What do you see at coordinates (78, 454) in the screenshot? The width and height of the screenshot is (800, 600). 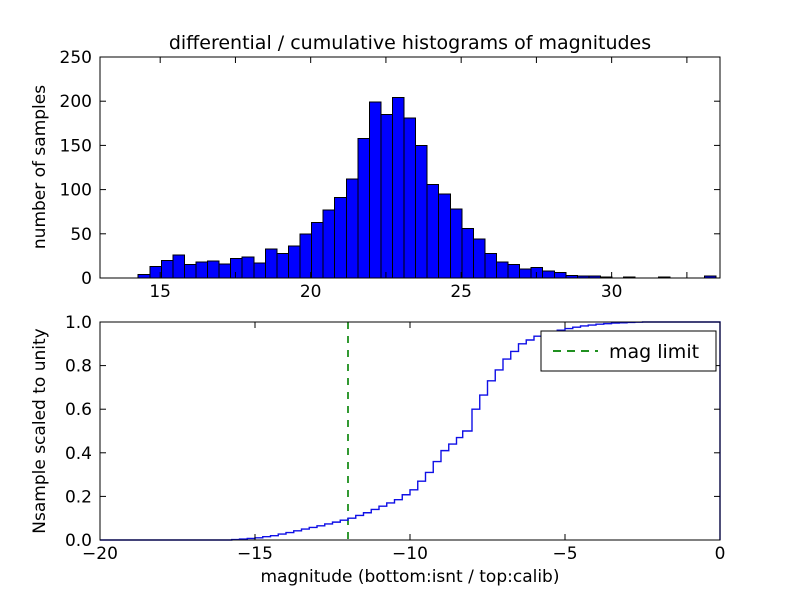 I see `tick-label: 0.4` at bounding box center [78, 454].